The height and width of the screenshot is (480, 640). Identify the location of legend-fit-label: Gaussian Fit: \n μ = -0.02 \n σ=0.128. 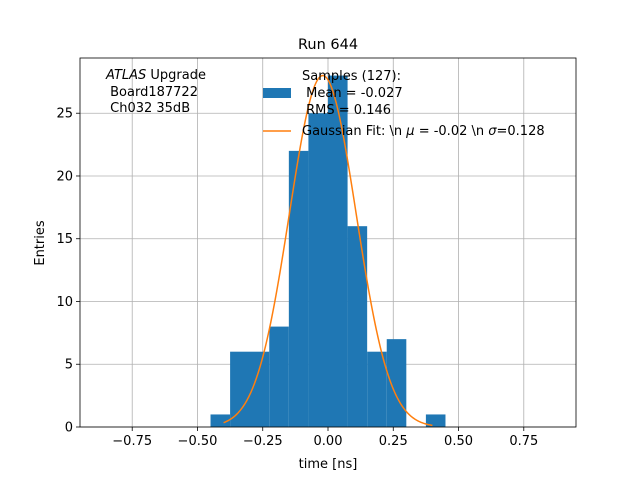
(423, 131).